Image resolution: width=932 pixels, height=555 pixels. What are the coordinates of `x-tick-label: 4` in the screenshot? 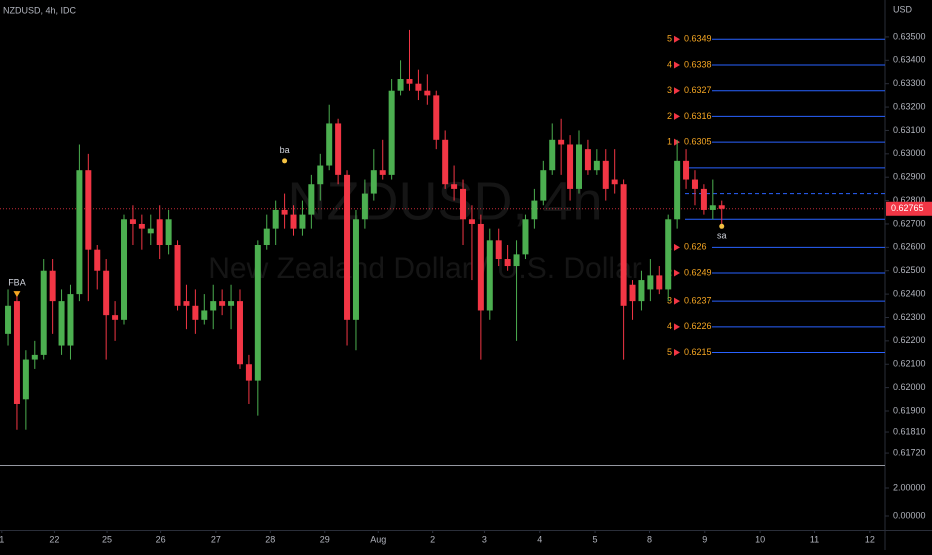 It's located at (539, 539).